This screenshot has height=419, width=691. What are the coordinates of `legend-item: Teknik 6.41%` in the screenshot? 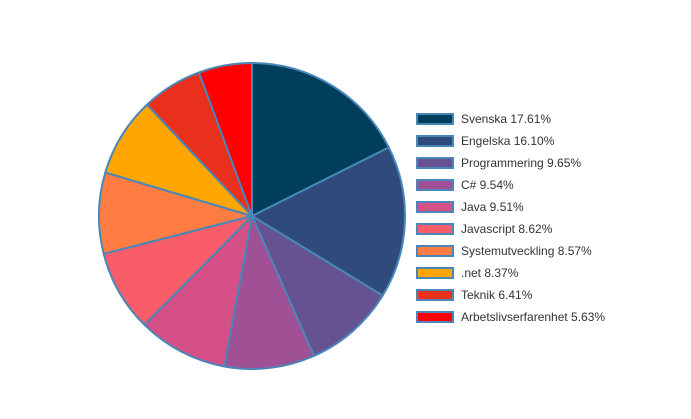 It's located at (510, 295).